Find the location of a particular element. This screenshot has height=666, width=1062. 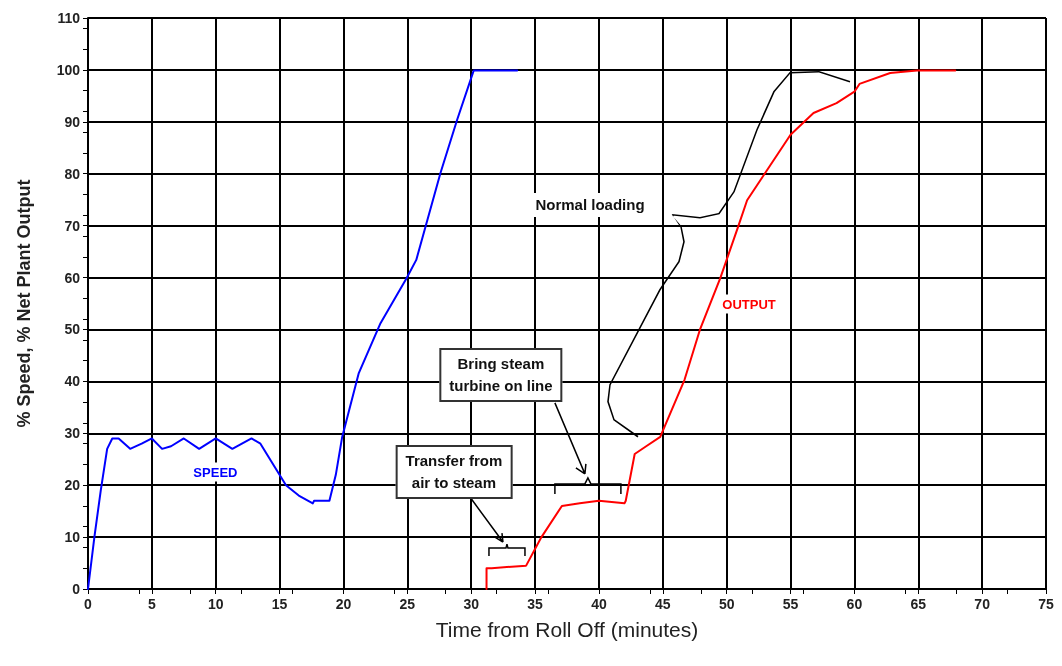

y-tick-label: 100 is located at coordinates (68, 69).